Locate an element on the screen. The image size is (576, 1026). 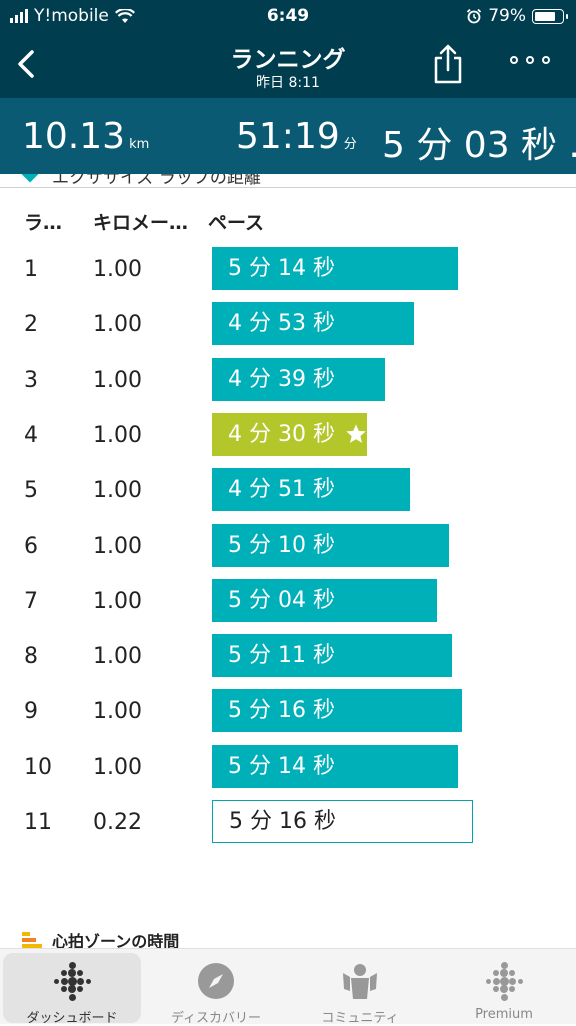
tab-premium: Premium is located at coordinates (504, 988).